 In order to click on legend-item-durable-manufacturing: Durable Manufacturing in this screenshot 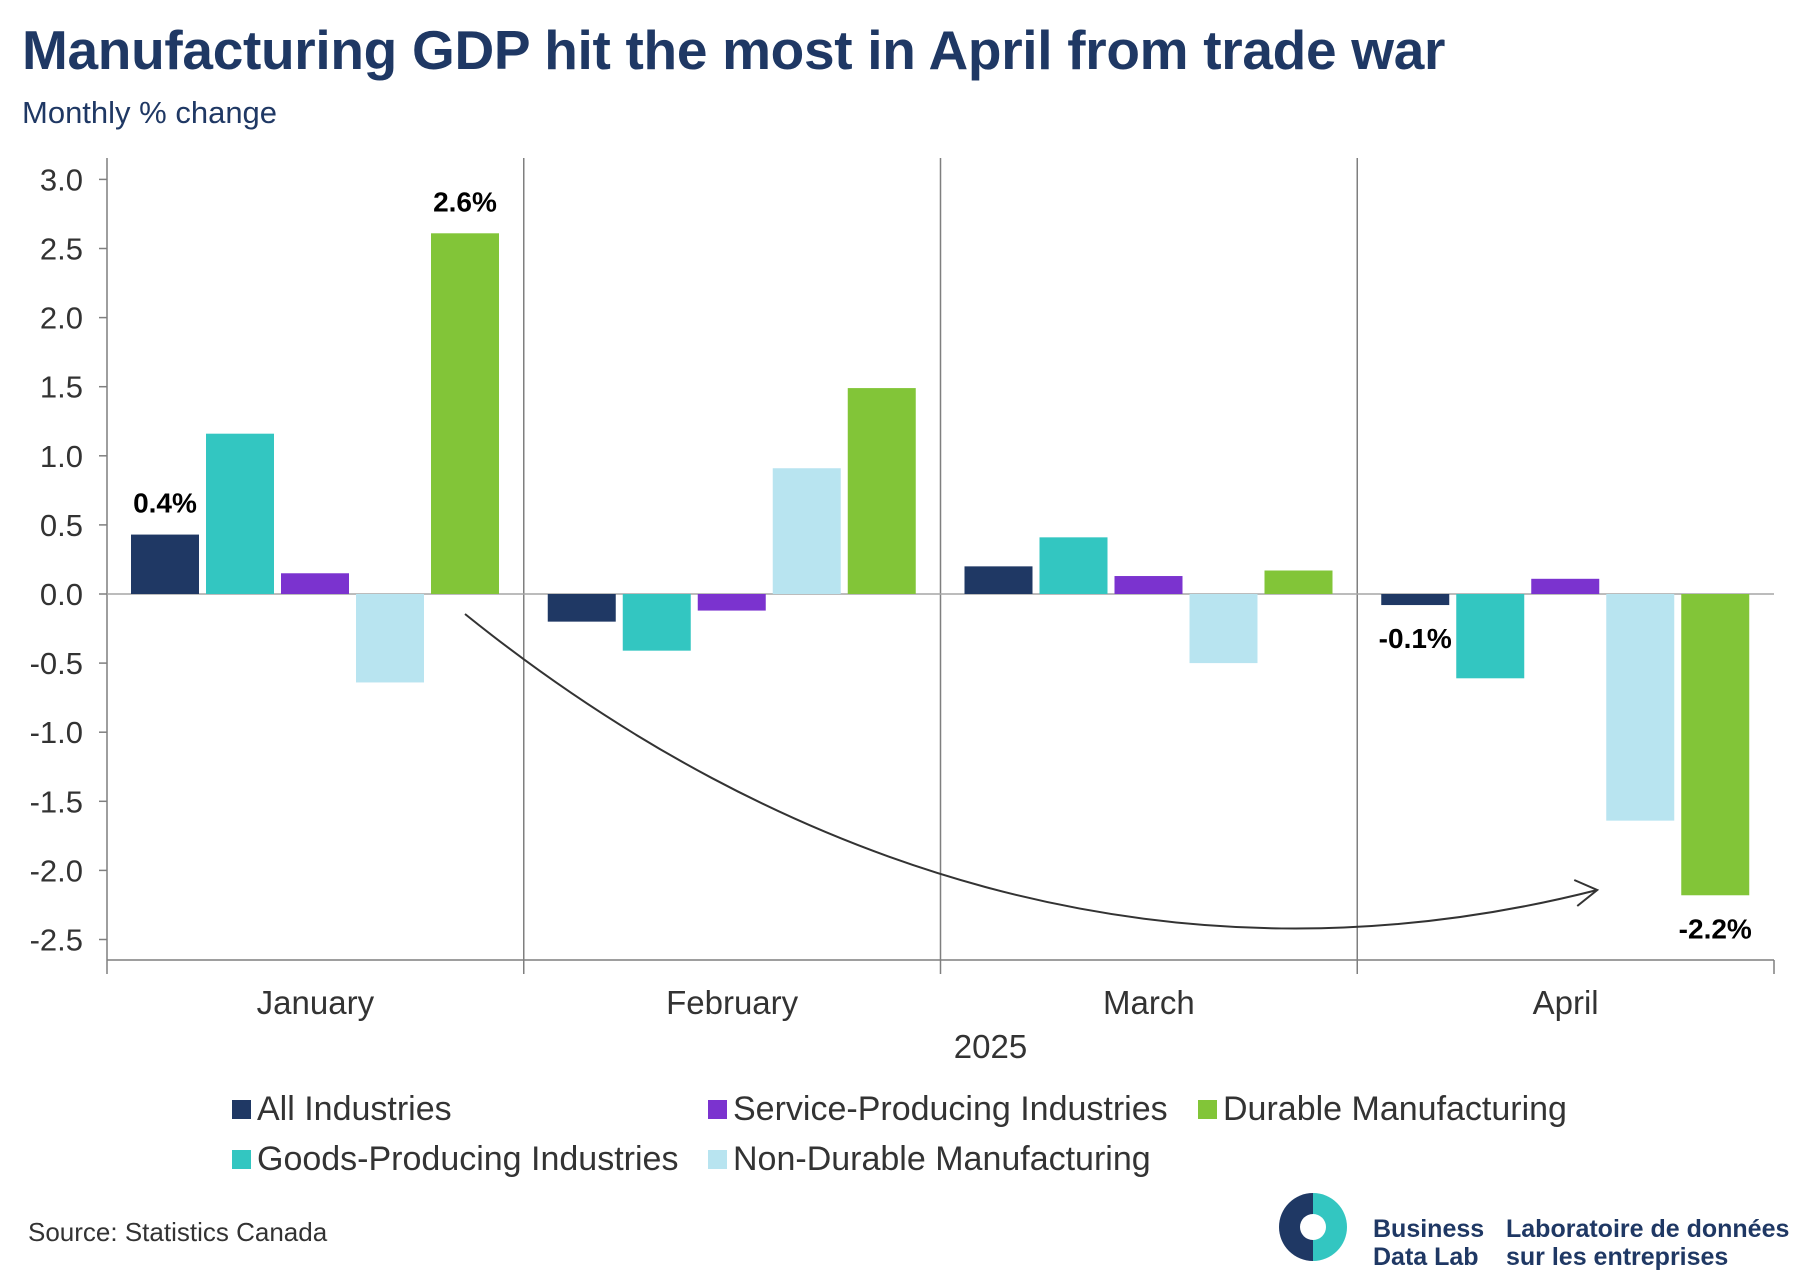, I will do `click(1382, 1109)`.